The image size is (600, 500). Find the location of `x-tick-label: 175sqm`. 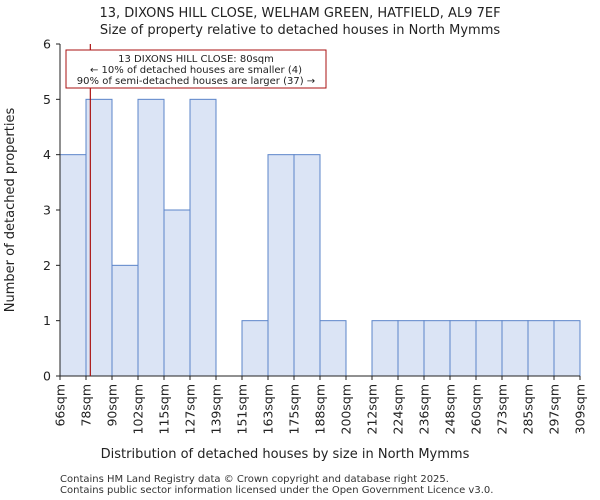

x-tick-label: 175sqm is located at coordinates (294, 409).